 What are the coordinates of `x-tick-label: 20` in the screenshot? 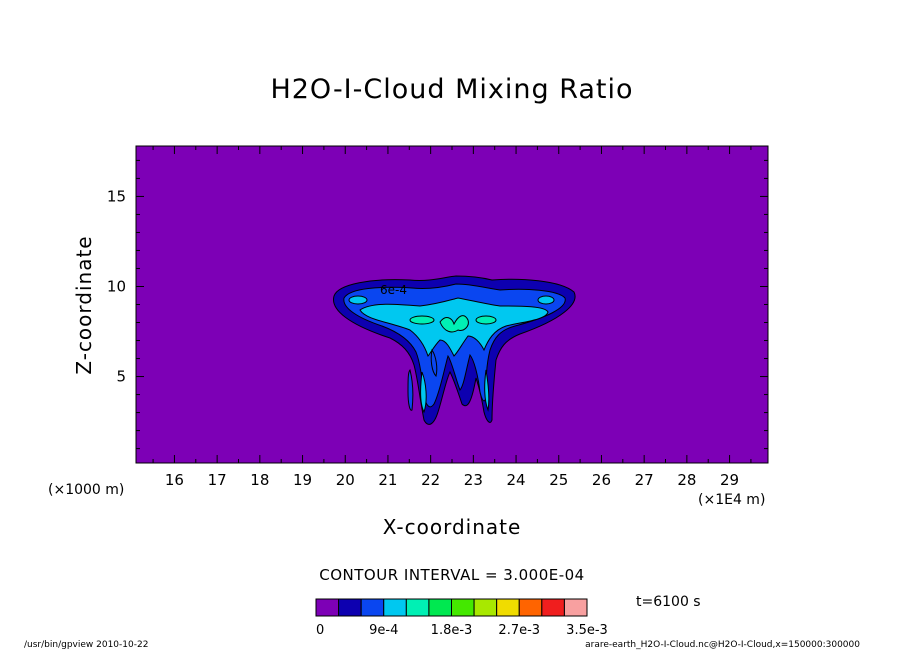 It's located at (345, 480).